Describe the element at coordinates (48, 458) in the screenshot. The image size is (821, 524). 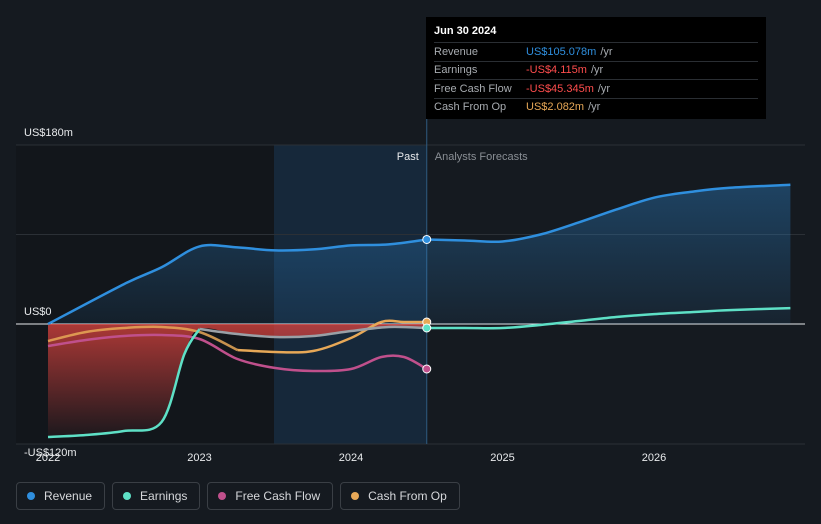
I see `x-tick-label: 2022` at that location.